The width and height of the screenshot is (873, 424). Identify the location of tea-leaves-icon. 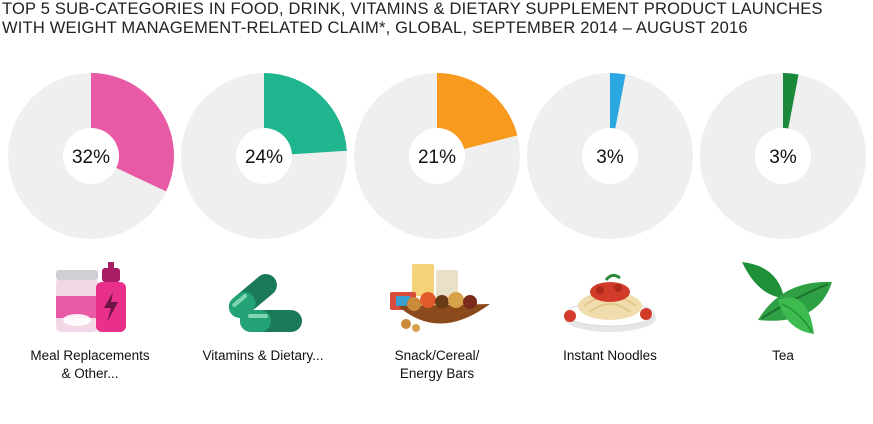
(787, 298).